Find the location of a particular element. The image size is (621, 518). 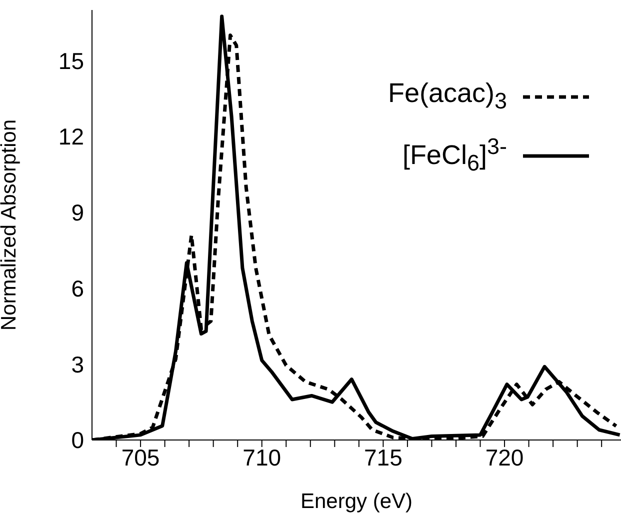

y-tick-label: 15 is located at coordinates (71, 61).